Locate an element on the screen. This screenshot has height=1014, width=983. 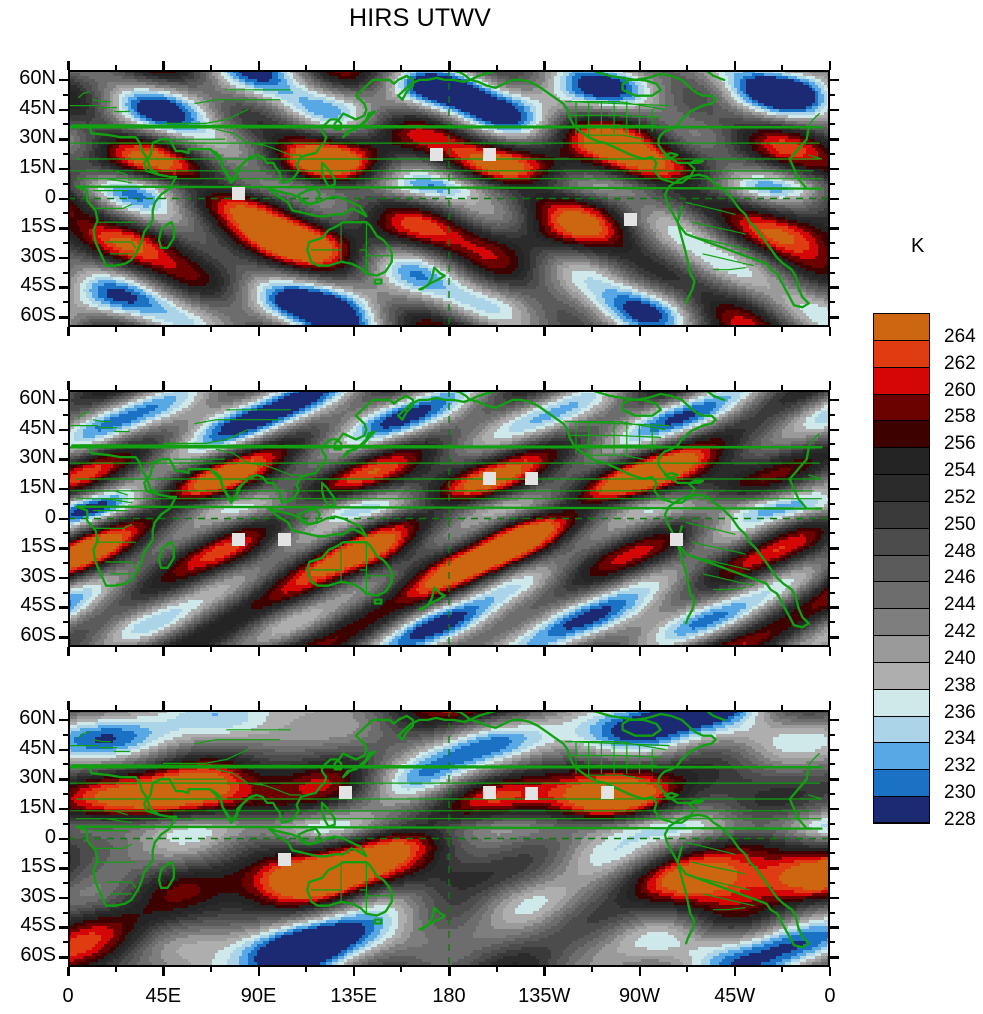
colorbar-tick-label: 250 is located at coordinates (960, 524).